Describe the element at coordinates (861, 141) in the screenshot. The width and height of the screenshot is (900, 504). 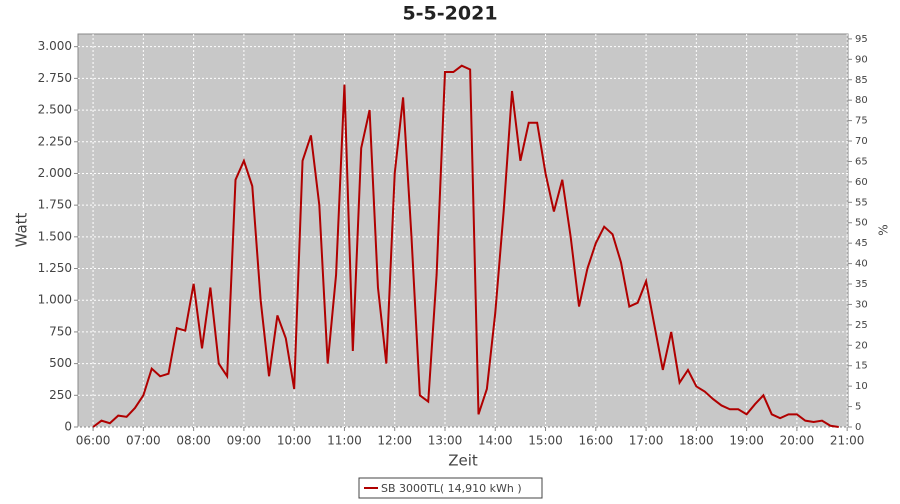
I see `y2-tick-label: 70` at that location.